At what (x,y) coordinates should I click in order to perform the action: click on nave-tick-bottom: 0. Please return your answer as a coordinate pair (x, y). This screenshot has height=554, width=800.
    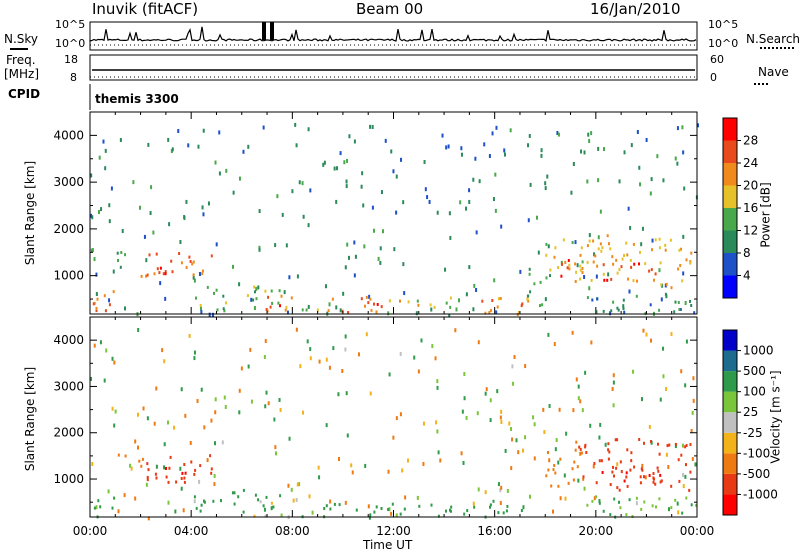
    Looking at the image, I should click on (713, 77).